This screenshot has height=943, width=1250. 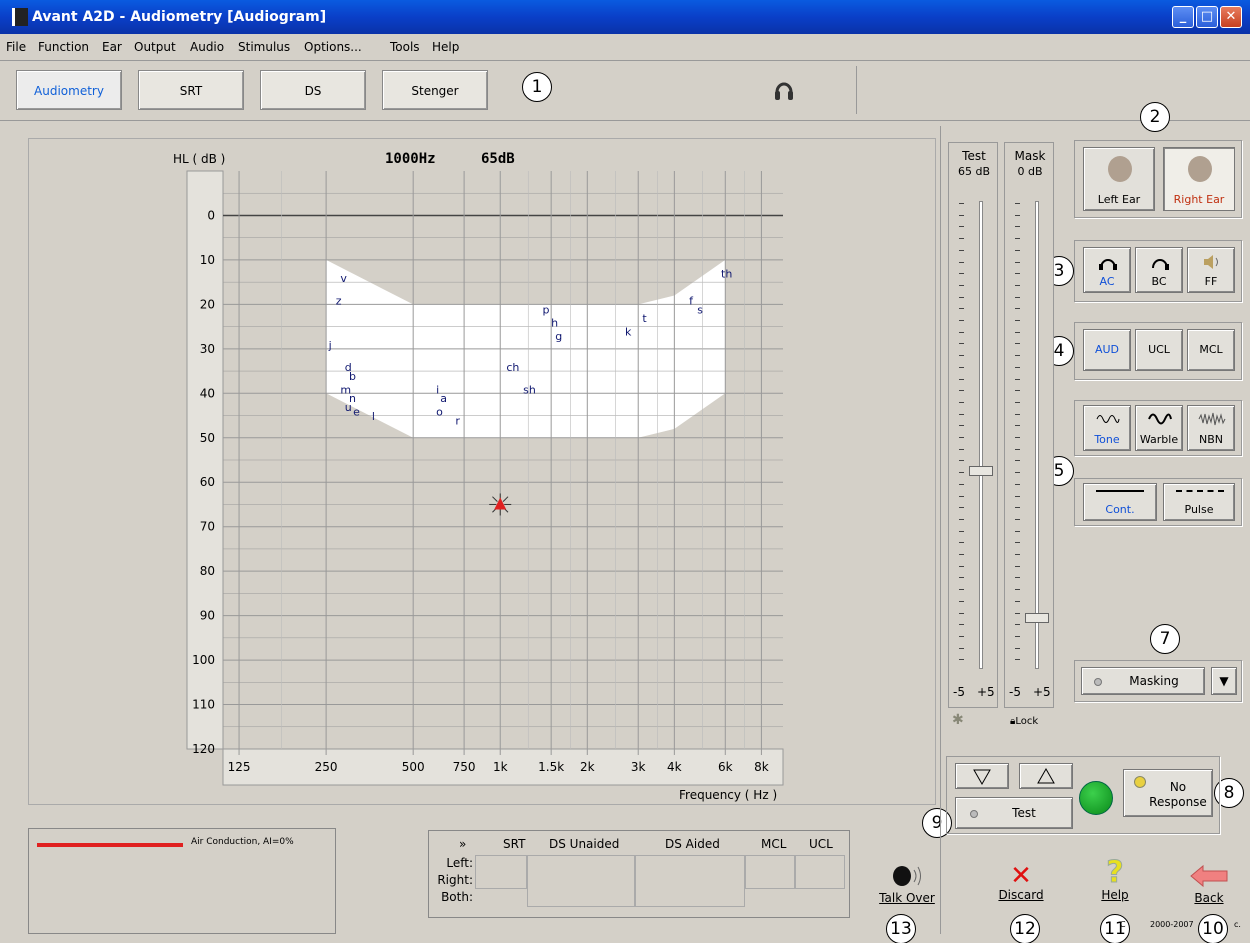 What do you see at coordinates (1212, 419) in the screenshot?
I see `noise-icon` at bounding box center [1212, 419].